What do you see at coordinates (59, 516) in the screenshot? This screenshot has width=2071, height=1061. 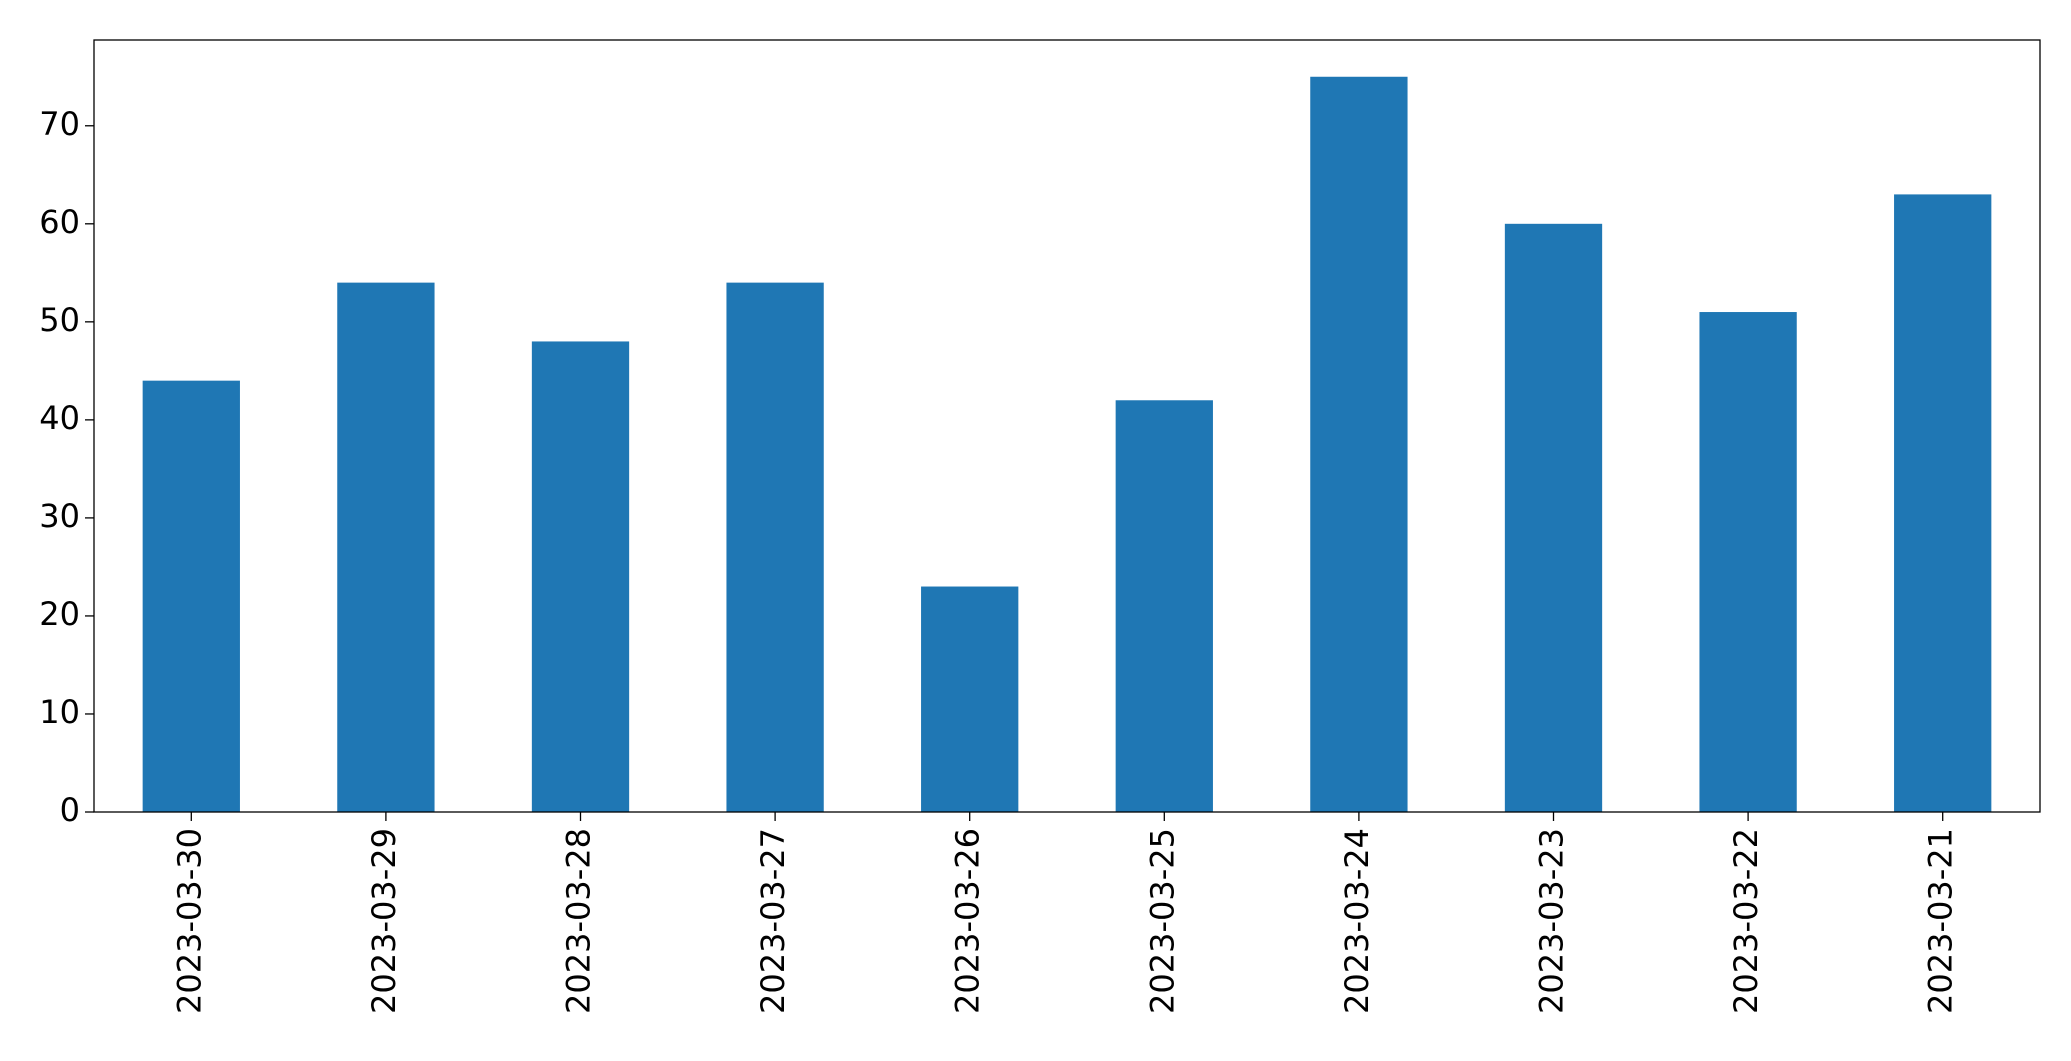 I see `y-tick-label: 30` at bounding box center [59, 516].